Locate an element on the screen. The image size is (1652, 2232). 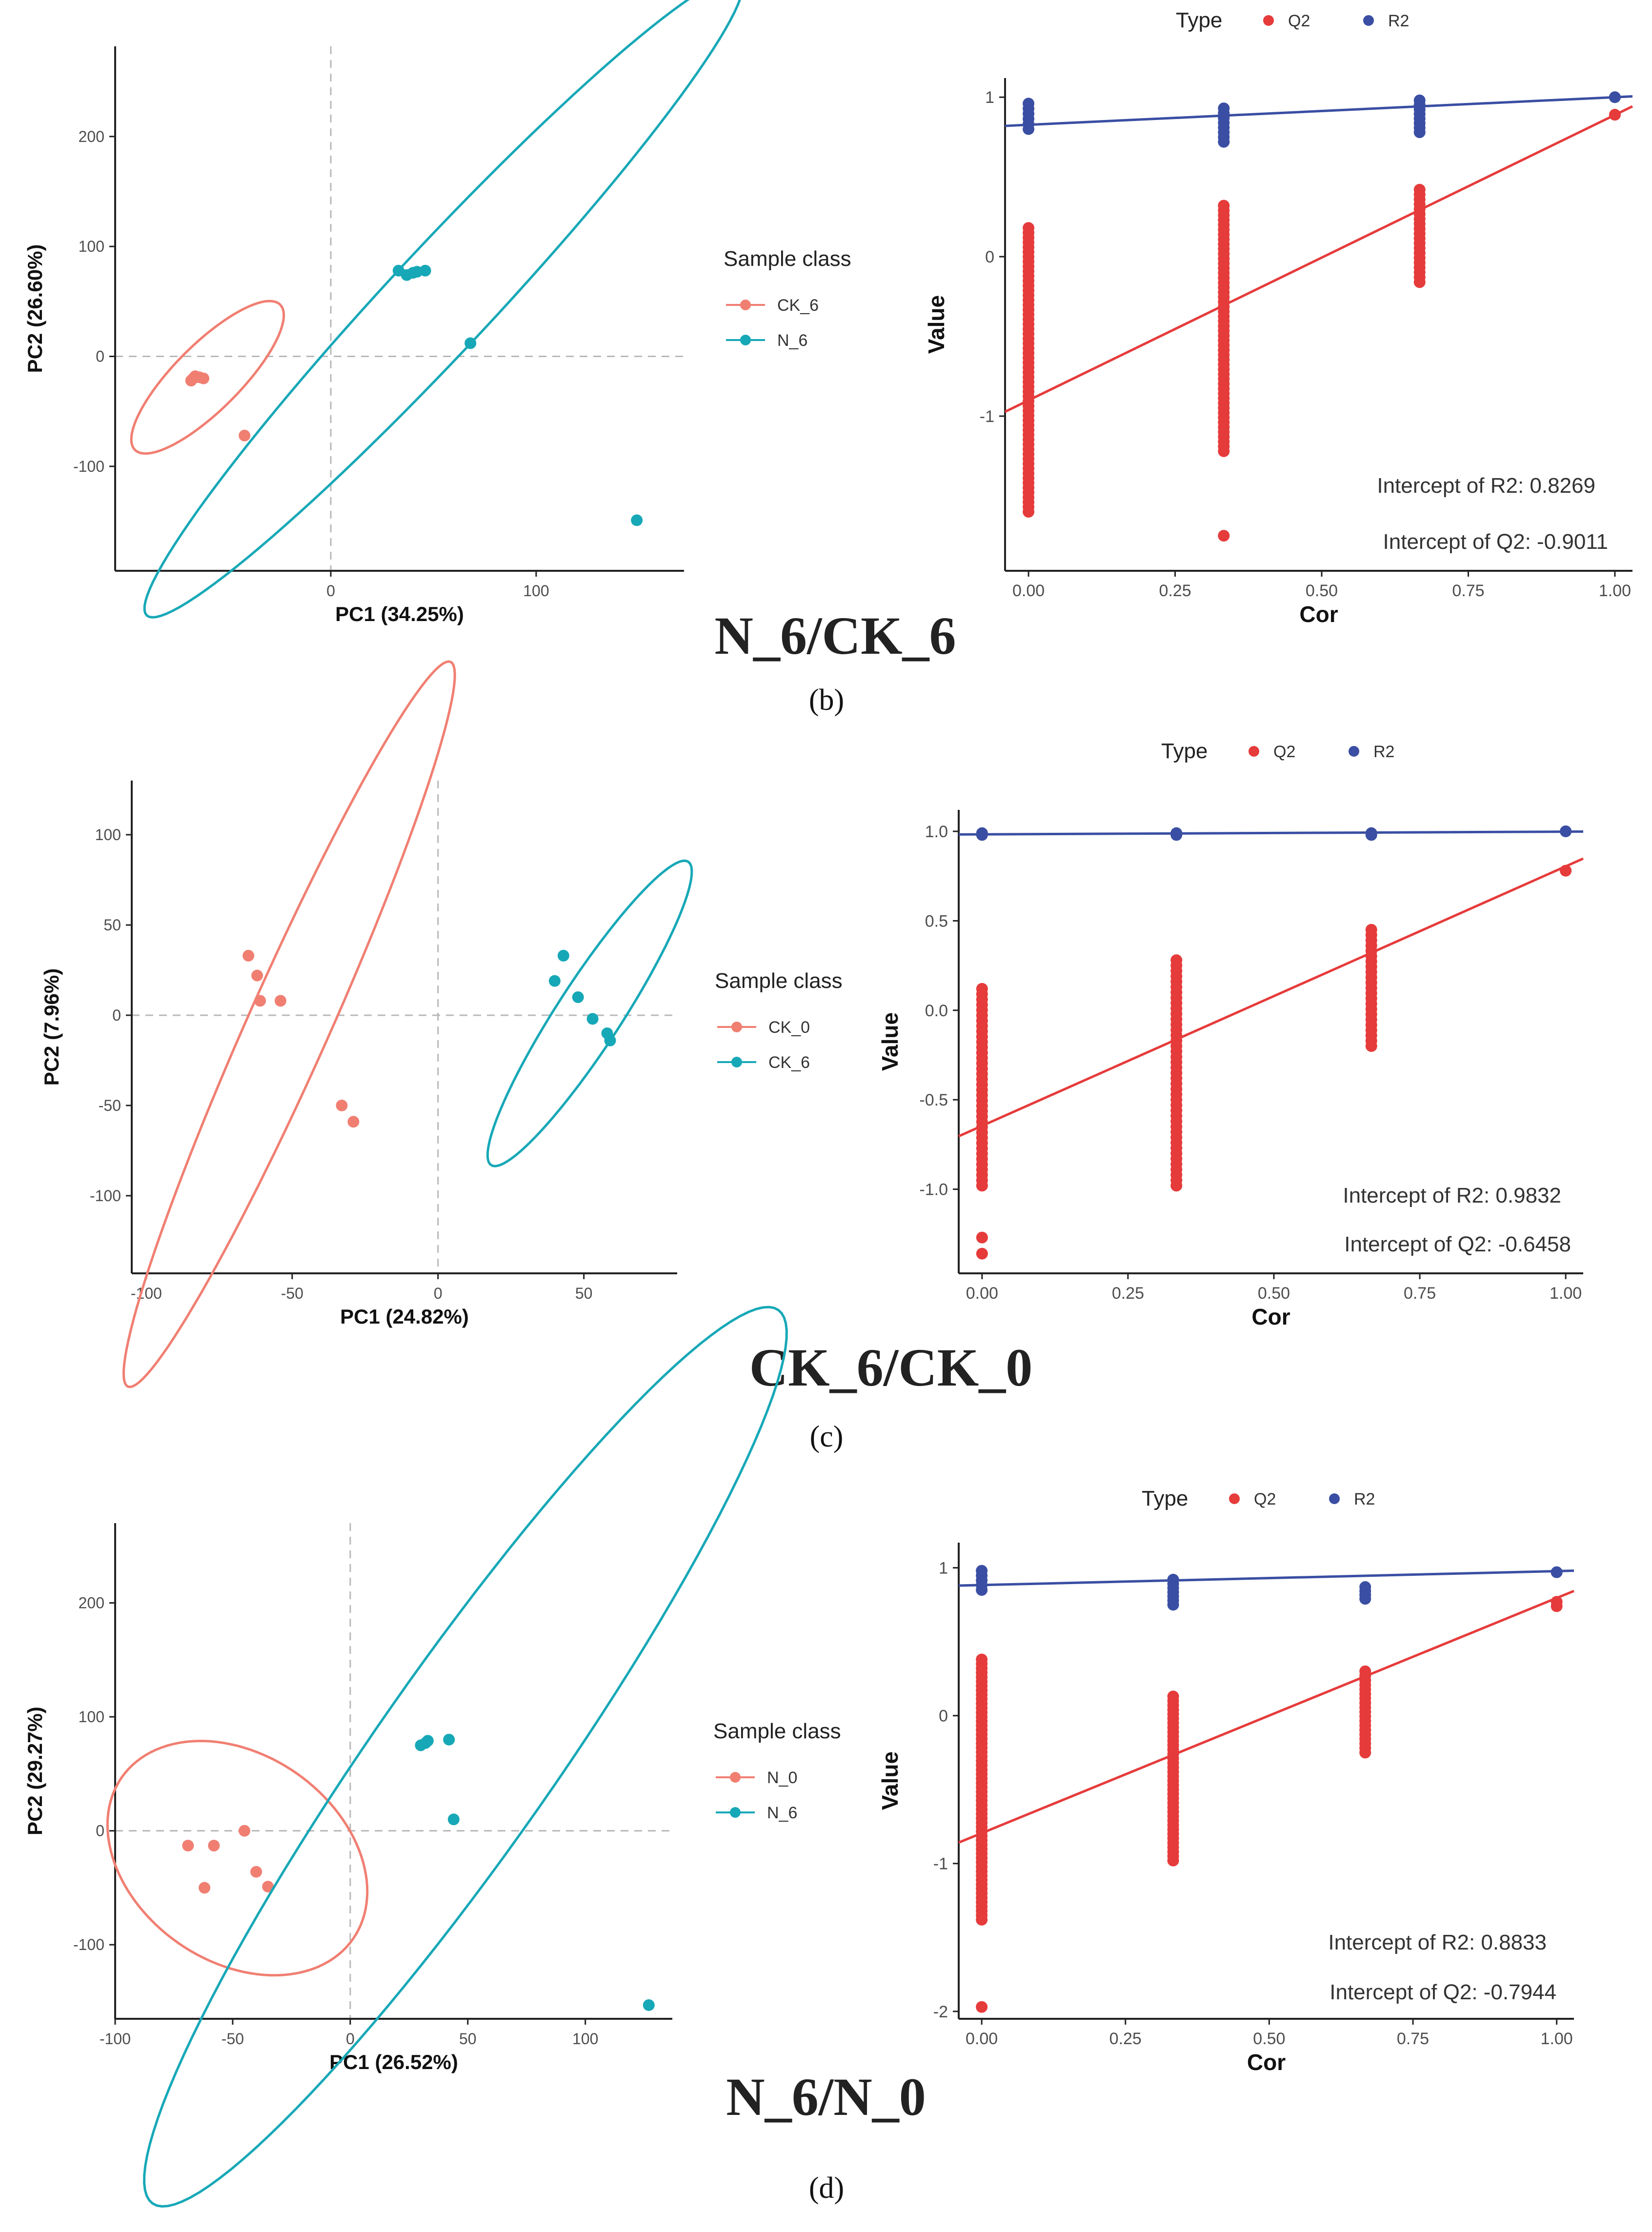
sample-class-legend-1: Sample class CK_0 CK_6 is located at coordinates (779, 1021).